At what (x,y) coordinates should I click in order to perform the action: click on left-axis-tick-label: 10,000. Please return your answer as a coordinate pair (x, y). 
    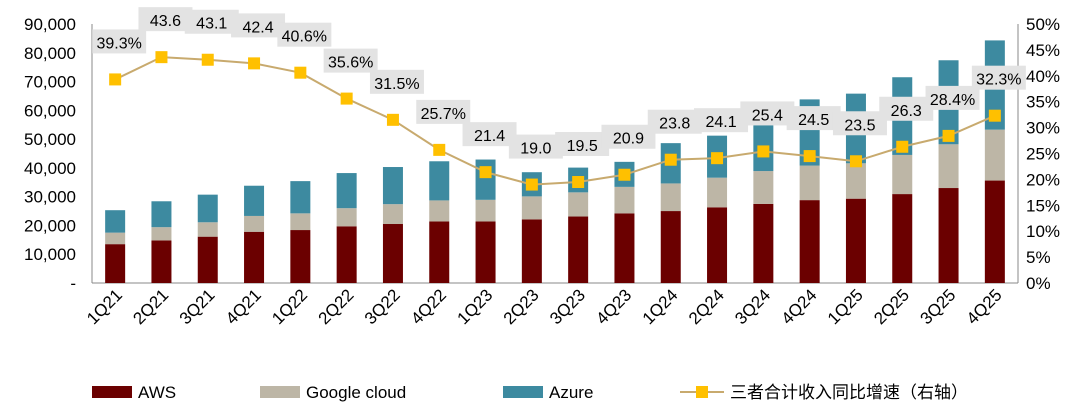
    Looking at the image, I should click on (50, 254).